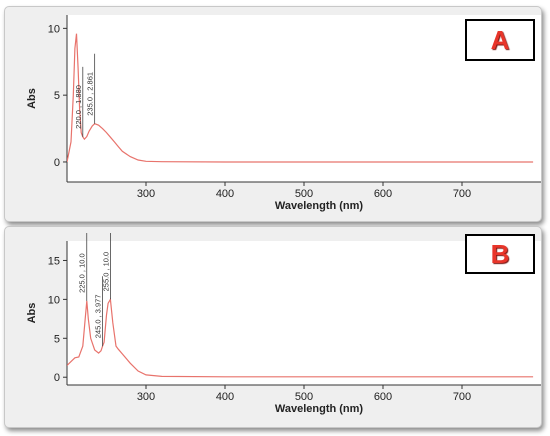 The image size is (550, 436). What do you see at coordinates (78, 107) in the screenshot?
I see `peak-label: 220.0 , 1.880` at bounding box center [78, 107].